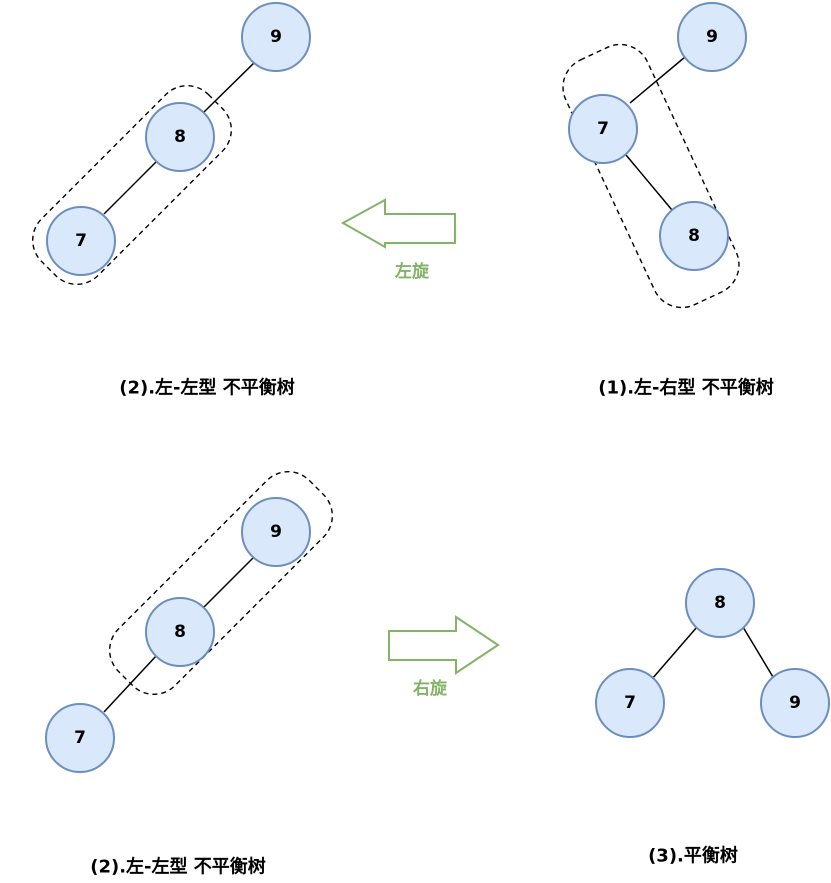 This screenshot has height=883, width=831. I want to click on node-bottom-left-middle: 8, so click(180, 632).